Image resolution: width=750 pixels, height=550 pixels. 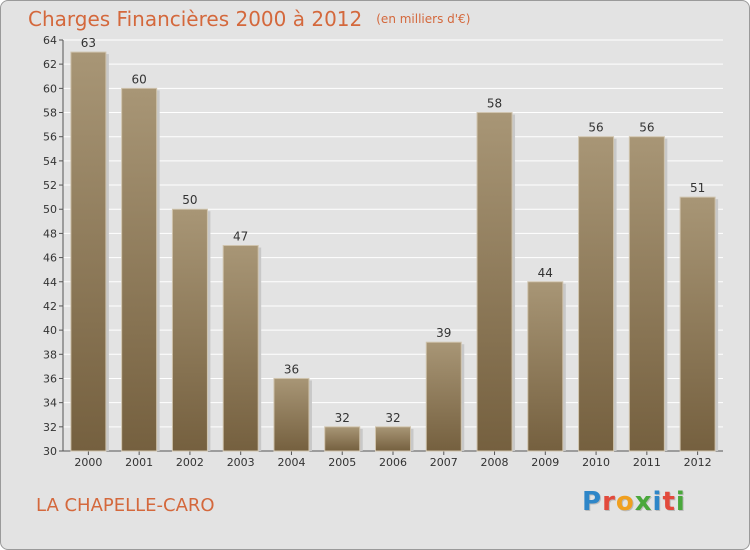 What do you see at coordinates (342, 462) in the screenshot?
I see `x-tick-label-2005: 2005` at bounding box center [342, 462].